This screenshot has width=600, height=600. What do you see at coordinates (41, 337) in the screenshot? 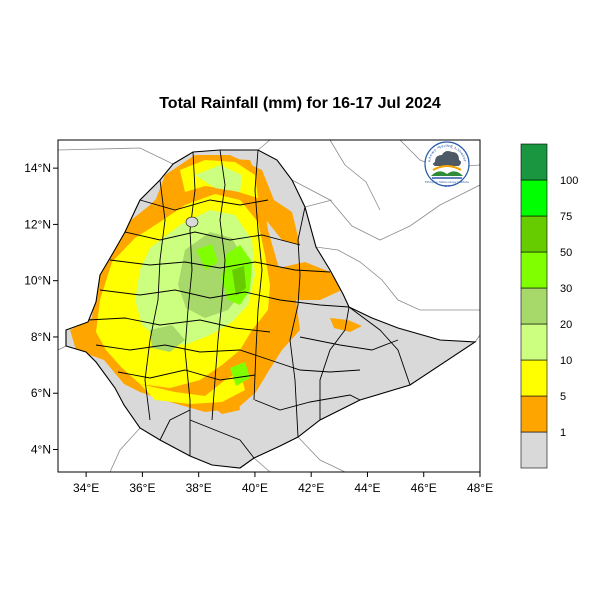
I see `y-tick-label: 8°N` at bounding box center [41, 337].